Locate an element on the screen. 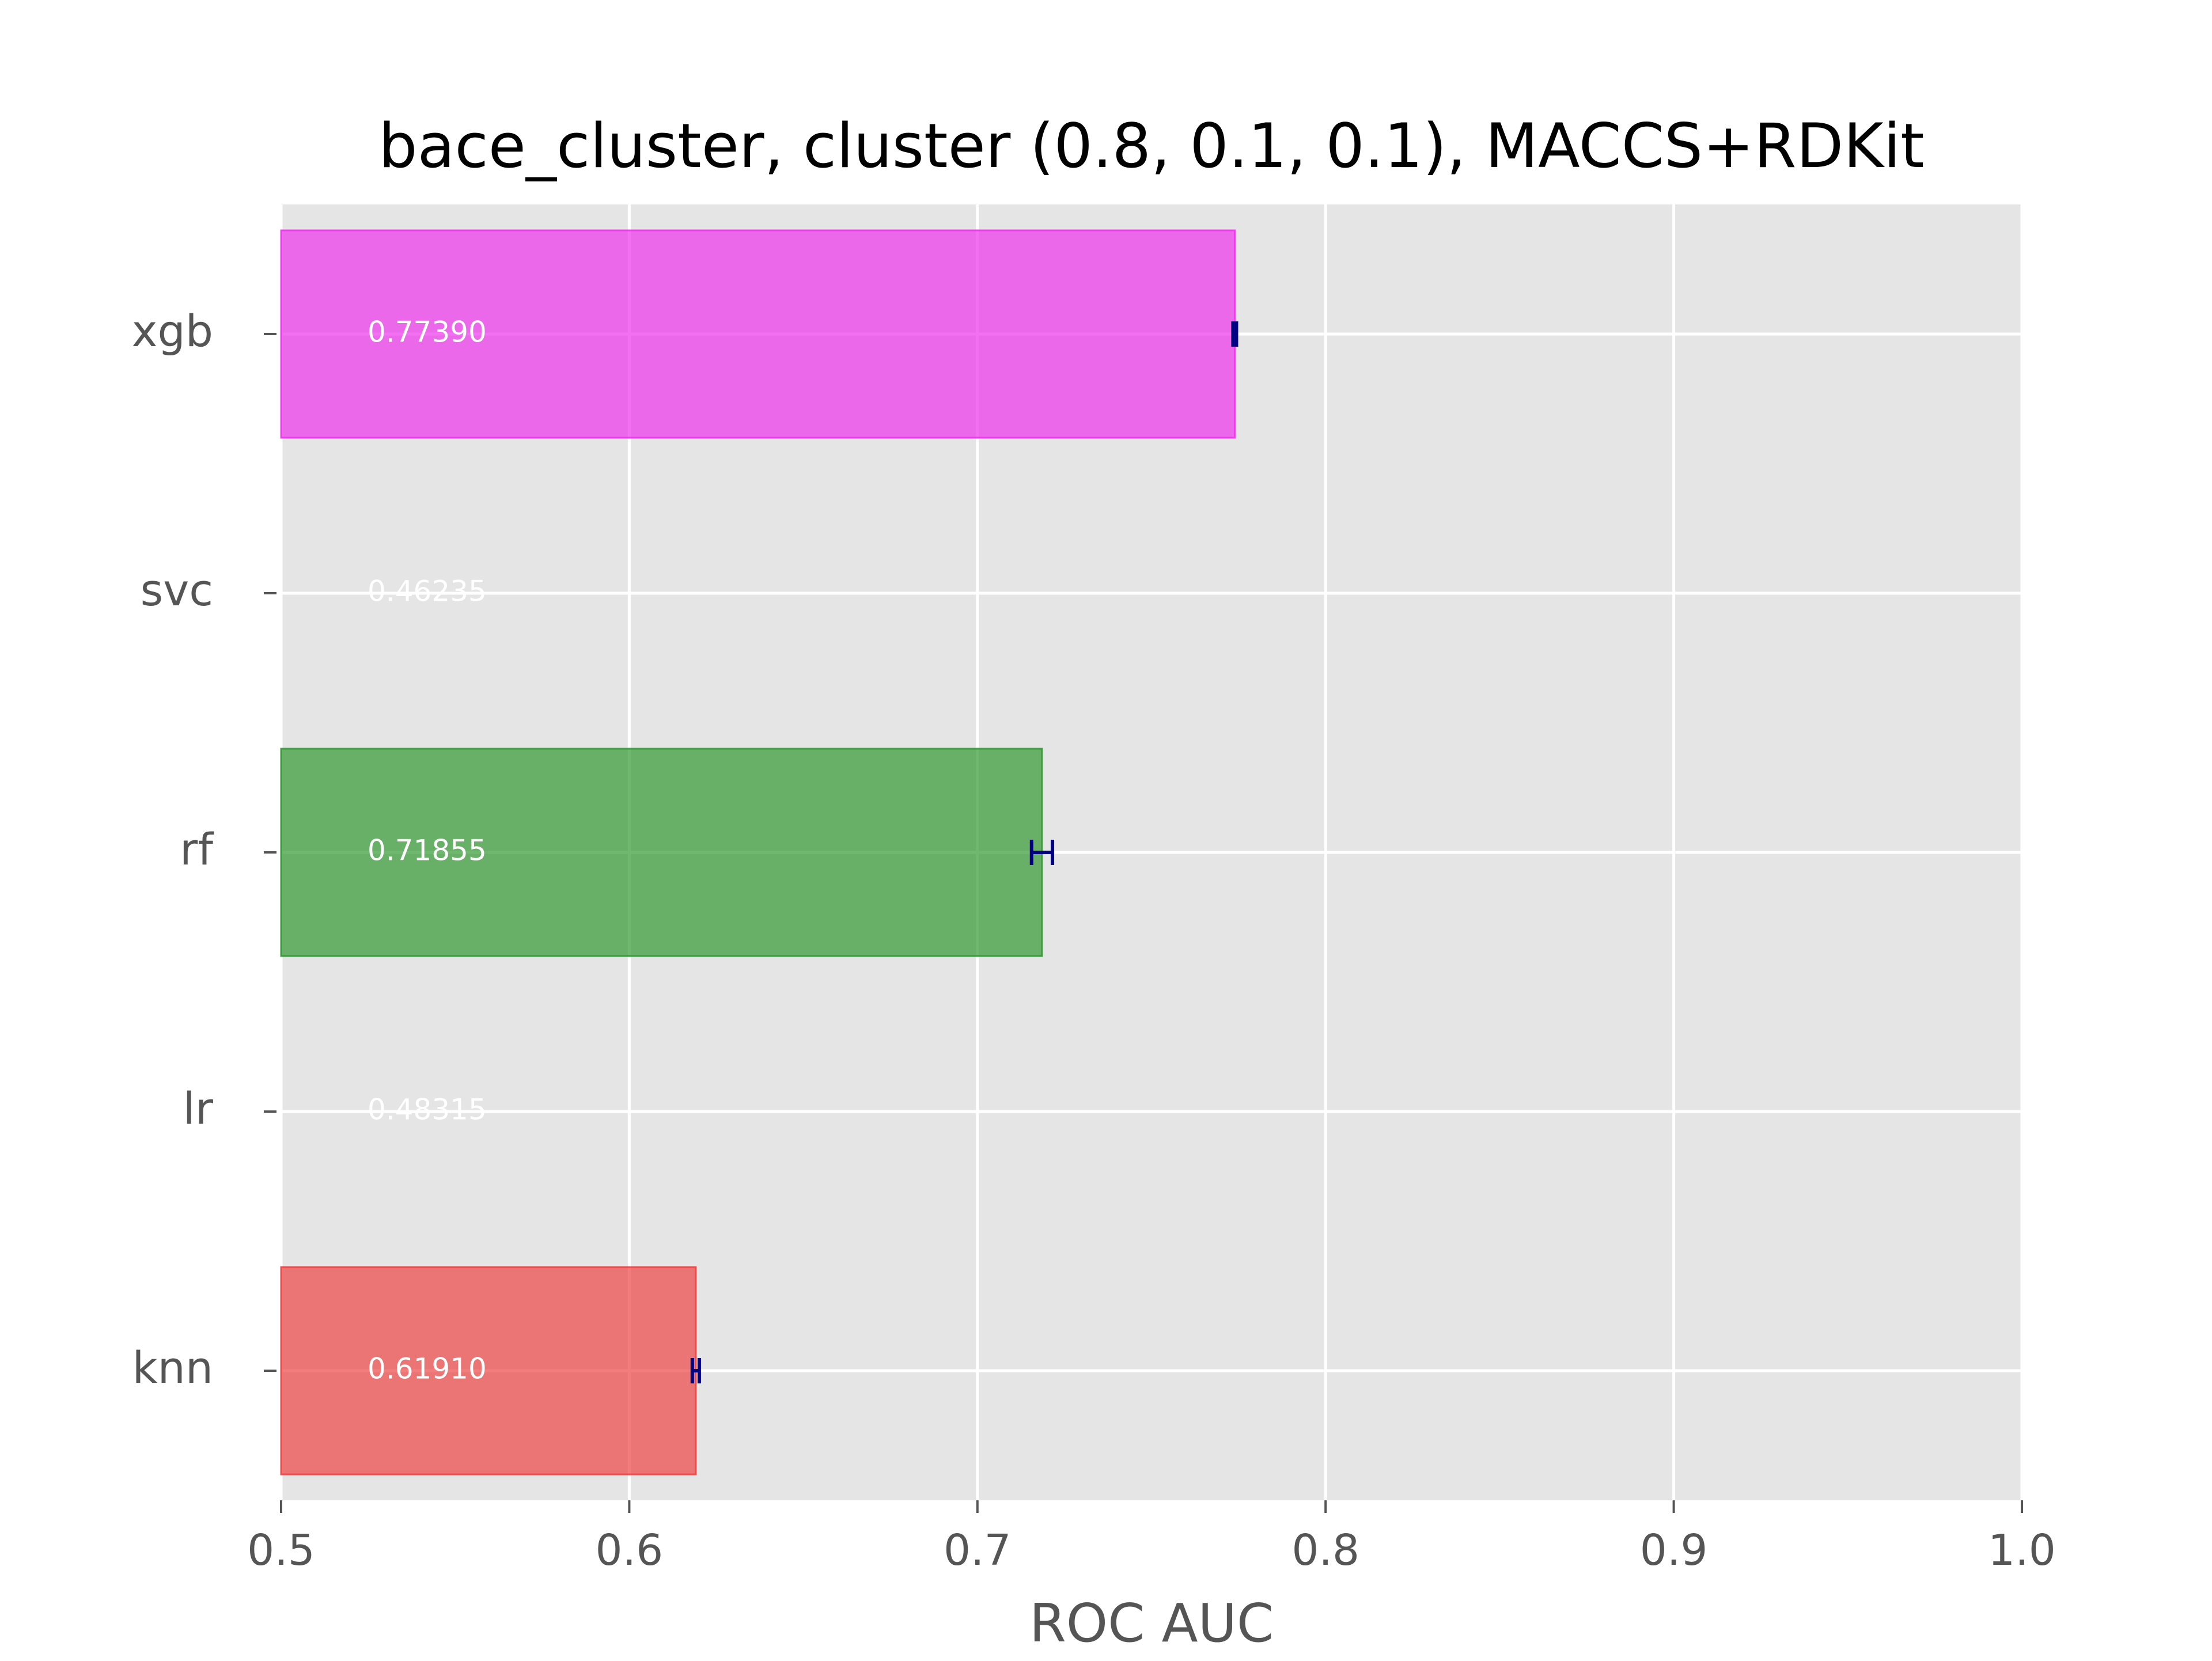  x-tick-label: 1.0 is located at coordinates (2022, 1550).